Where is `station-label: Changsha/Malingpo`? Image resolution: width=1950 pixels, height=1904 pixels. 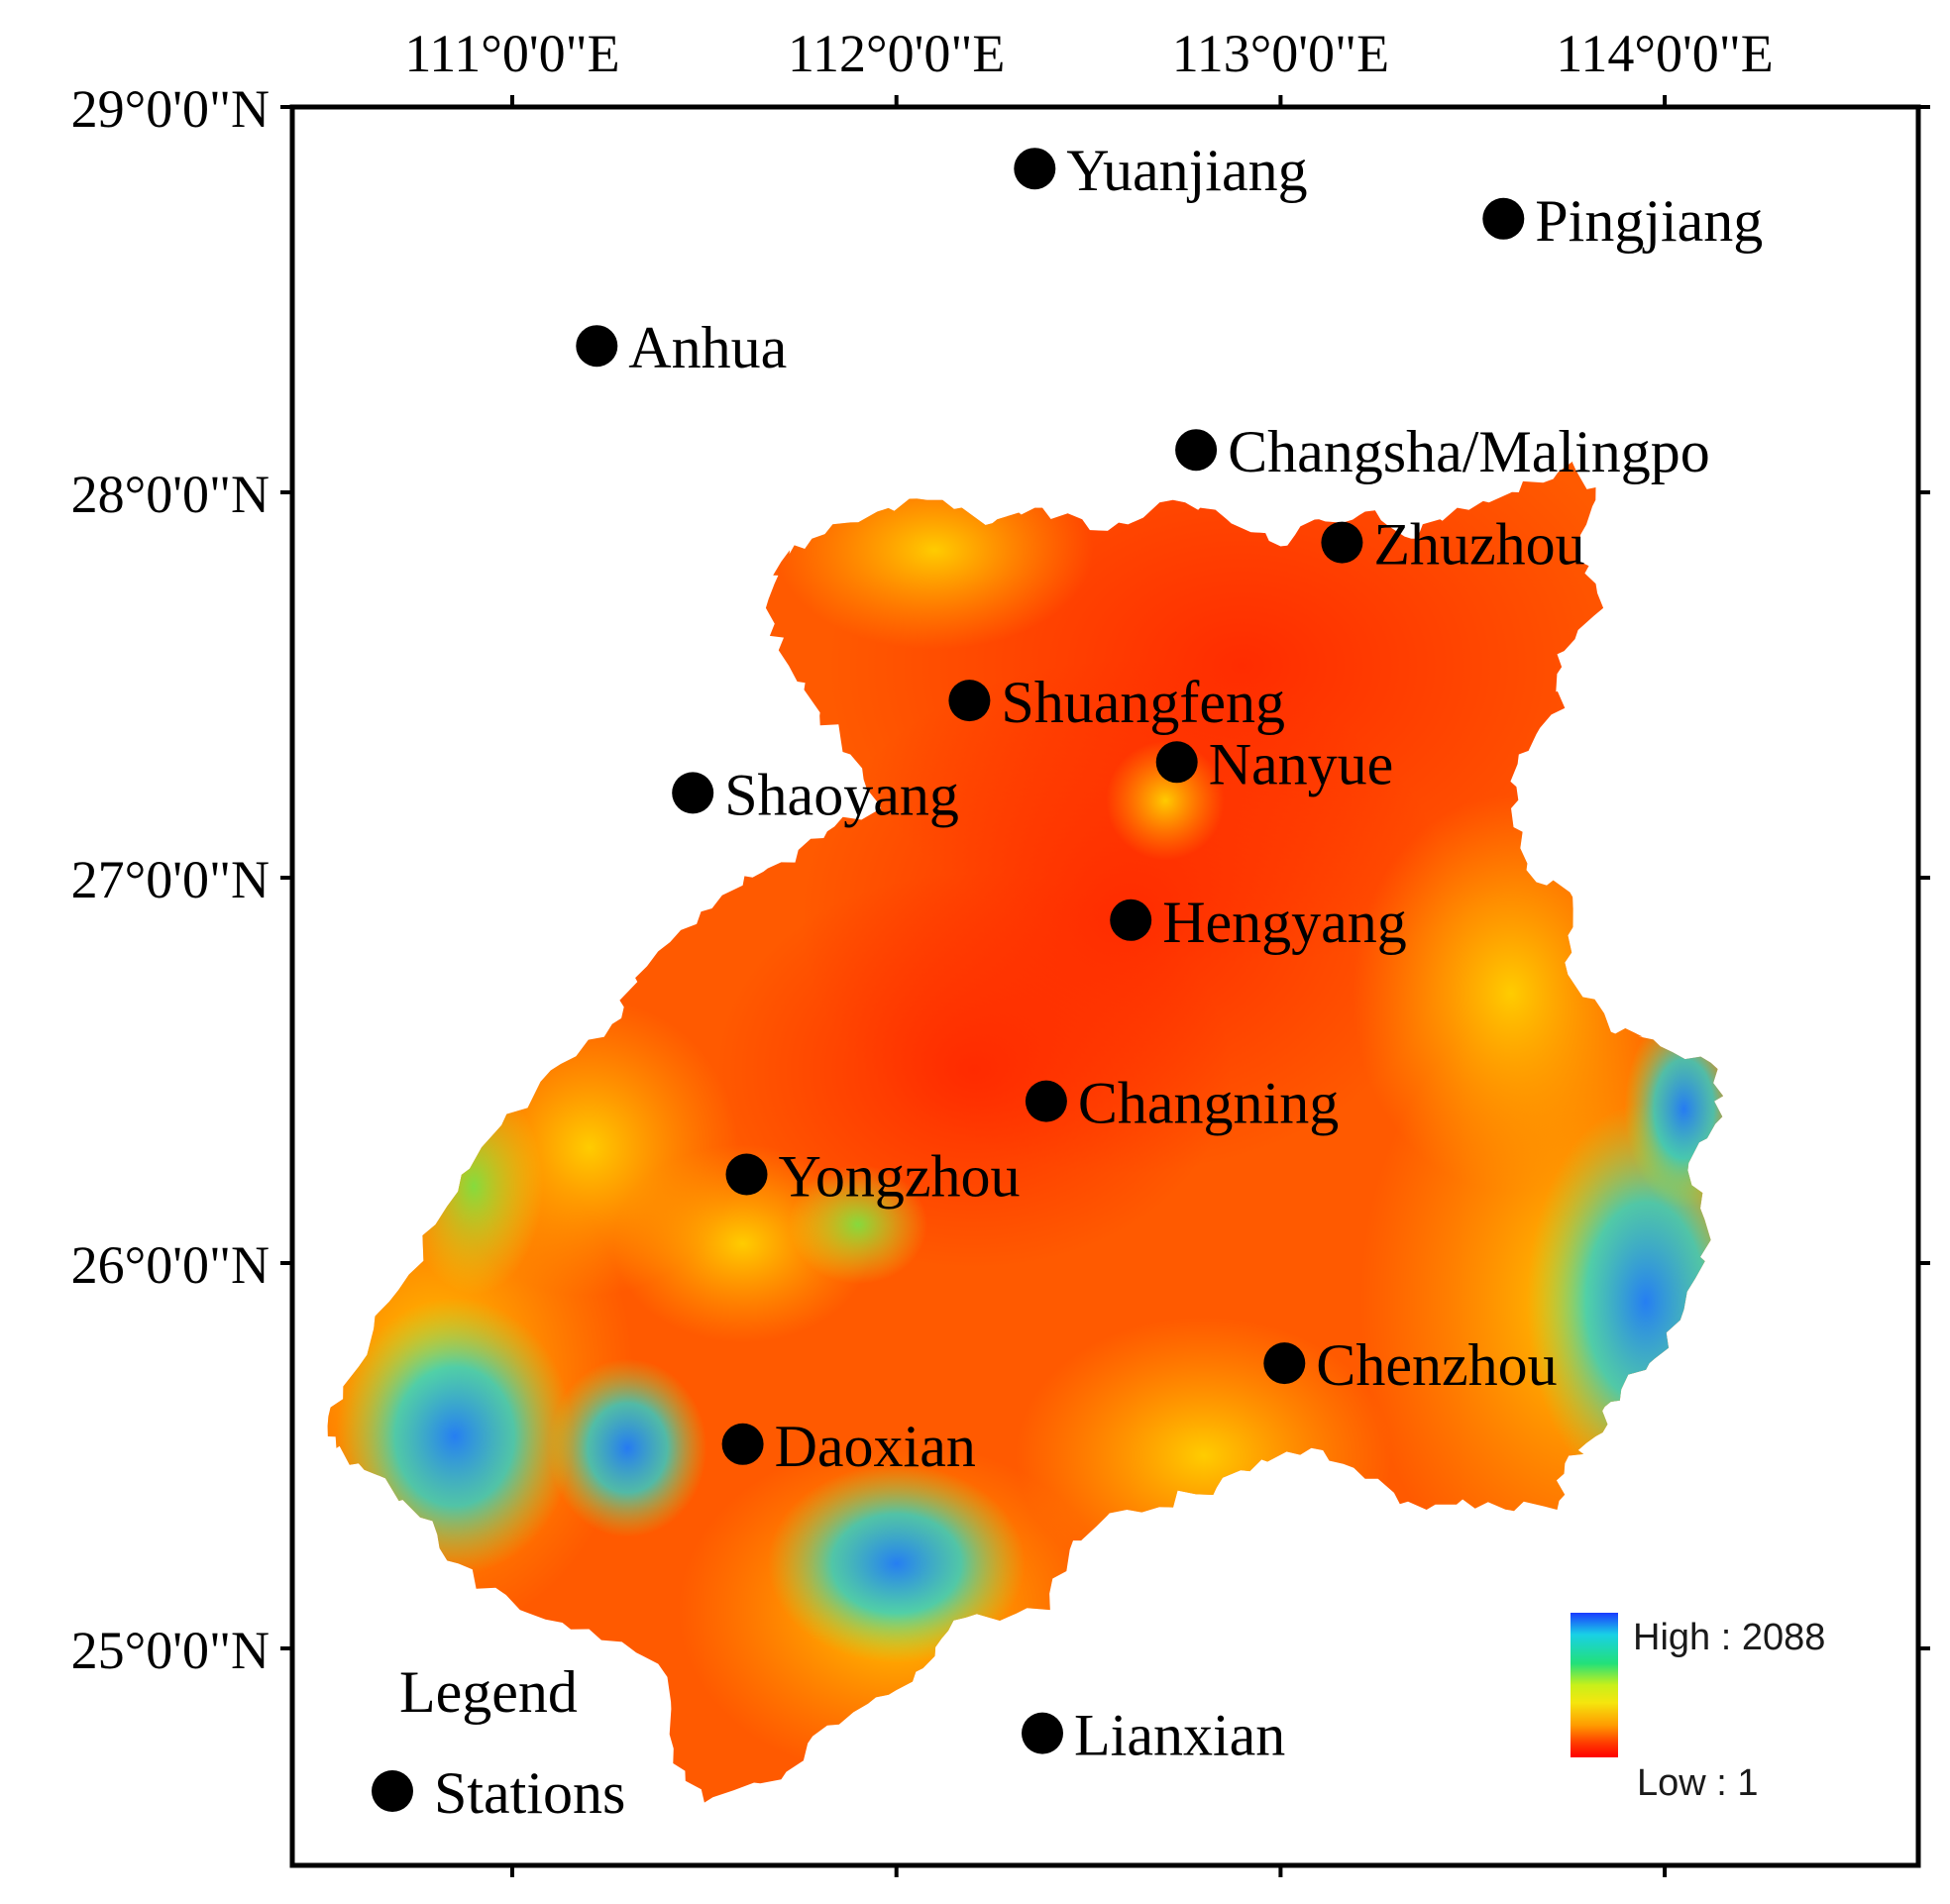
station-label: Changsha/Malingpo is located at coordinates (1469, 451).